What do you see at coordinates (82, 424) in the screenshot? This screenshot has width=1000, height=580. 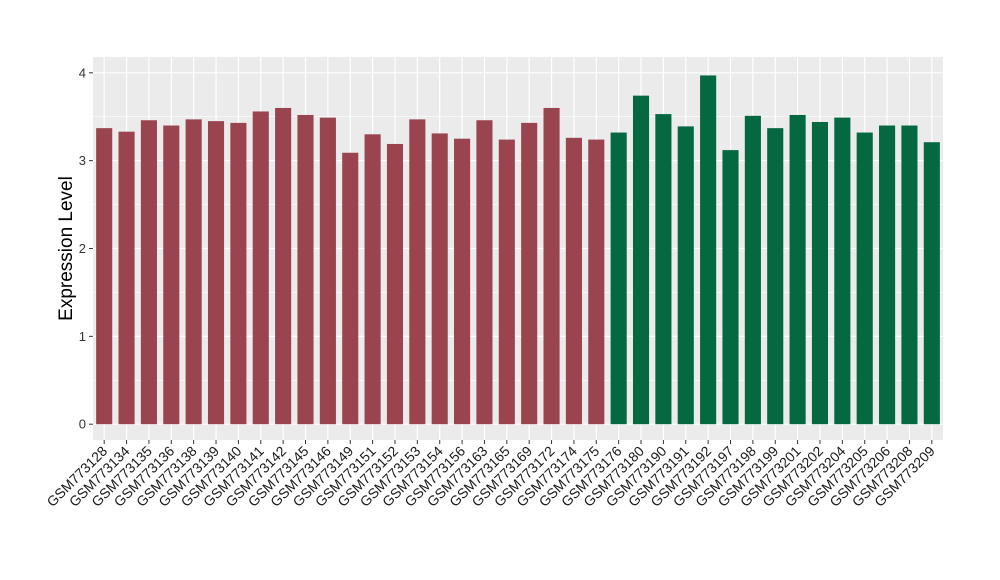 I see `y-tick-label: 0` at bounding box center [82, 424].